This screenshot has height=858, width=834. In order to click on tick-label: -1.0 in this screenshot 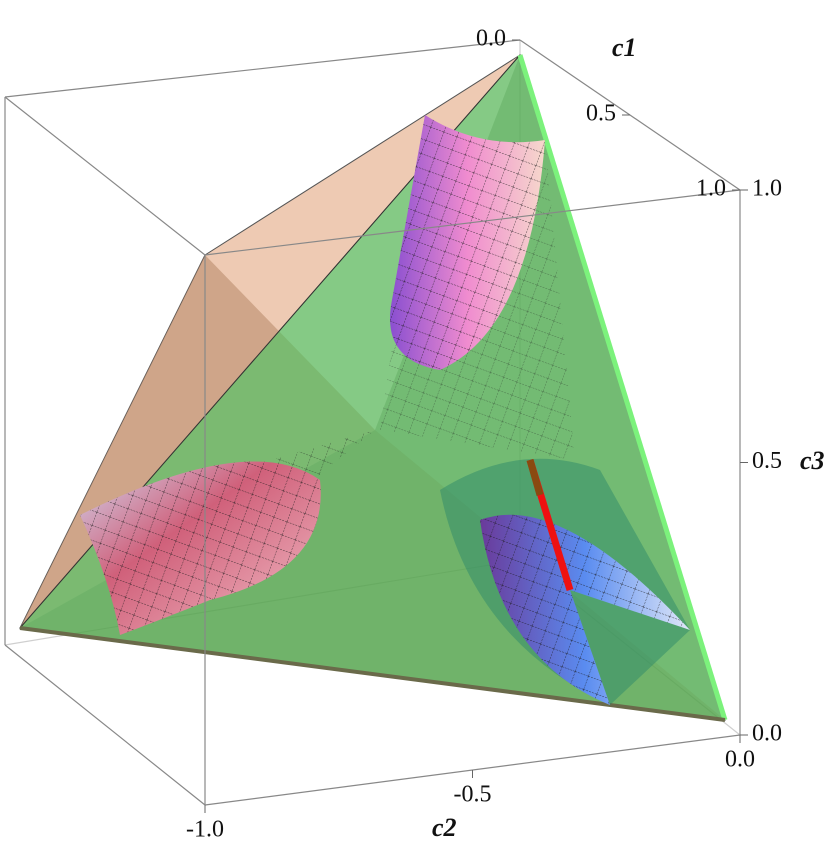, I will do `click(205, 830)`.